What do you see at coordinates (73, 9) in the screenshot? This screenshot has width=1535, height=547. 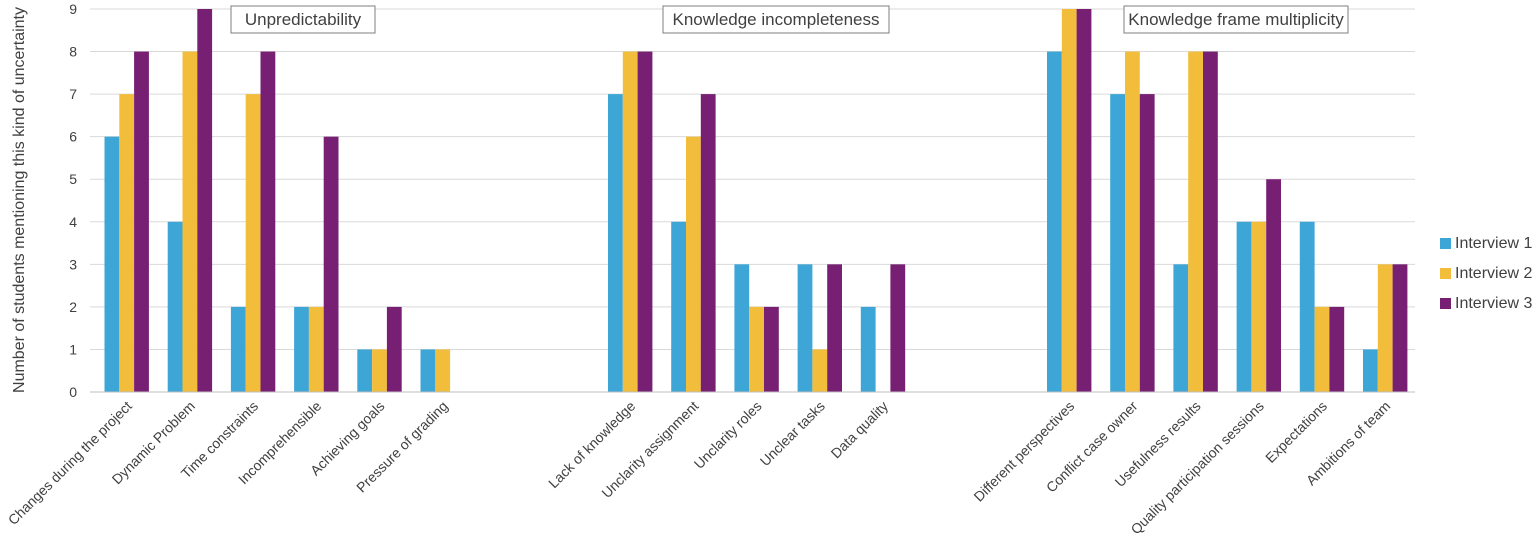 I see `y-tick-label: 9` at bounding box center [73, 9].